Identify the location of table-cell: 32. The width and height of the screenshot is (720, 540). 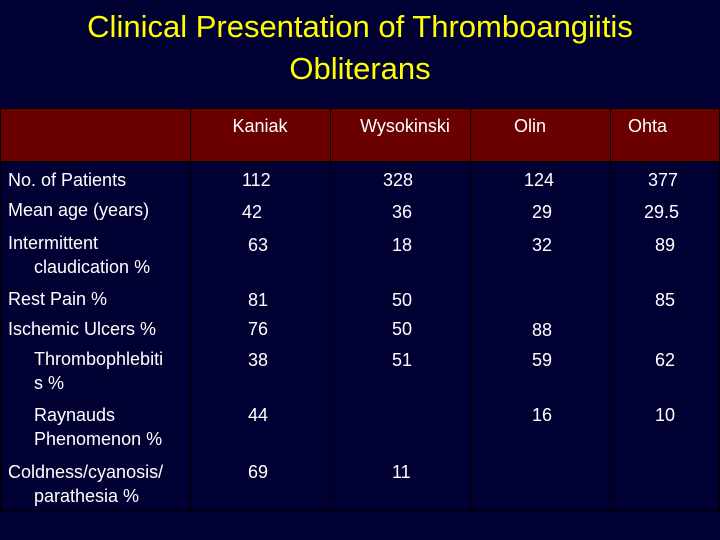
(542, 245).